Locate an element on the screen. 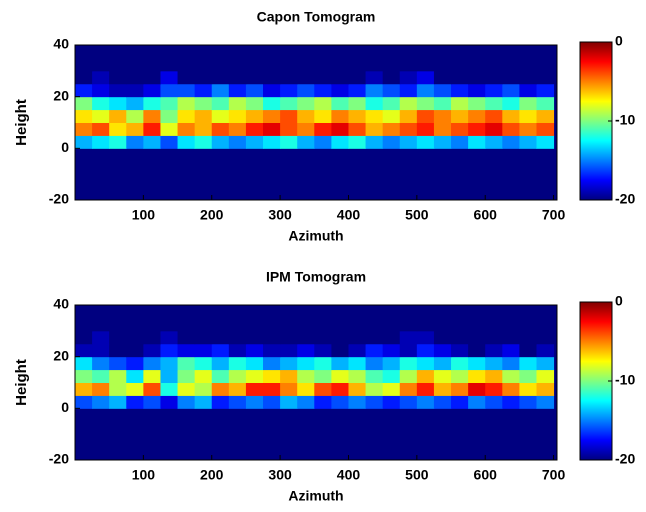 Image resolution: width=646 pixels, height=512 pixels. x-tick-label: 200 is located at coordinates (212, 475).